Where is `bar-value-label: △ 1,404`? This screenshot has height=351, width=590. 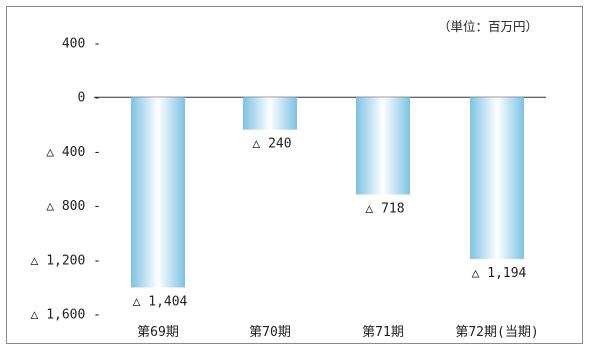
bar-value-label: △ 1,404 is located at coordinates (160, 301).